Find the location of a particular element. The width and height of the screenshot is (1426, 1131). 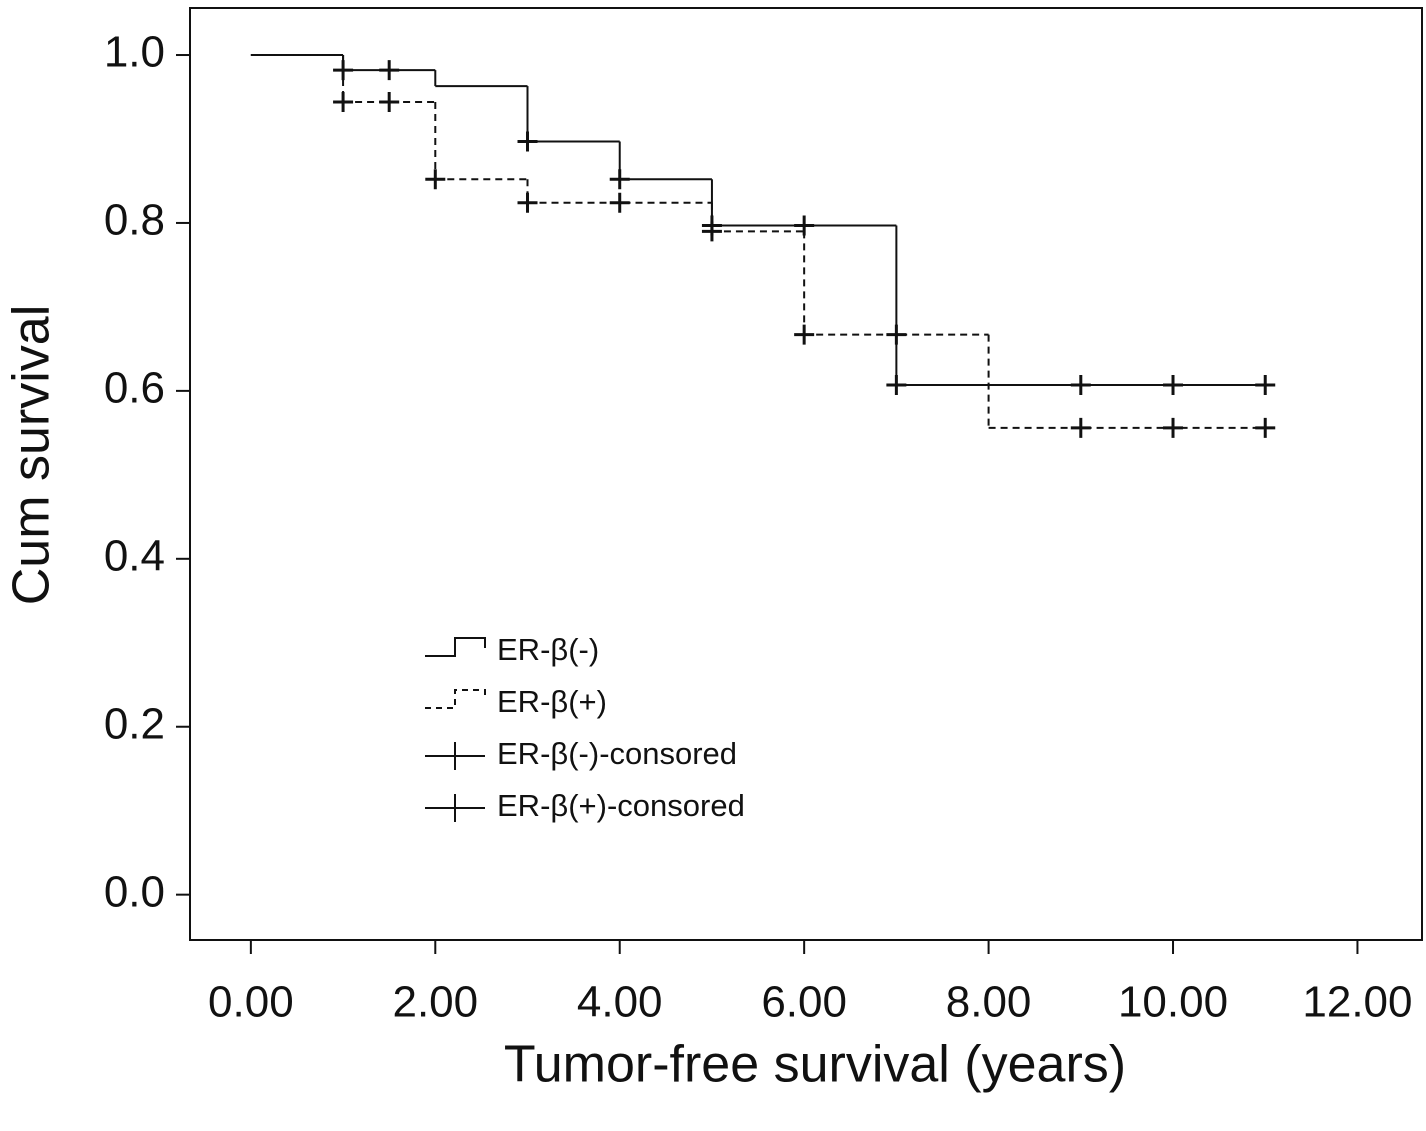

x-tick-label: 6.00 is located at coordinates (804, 1002).